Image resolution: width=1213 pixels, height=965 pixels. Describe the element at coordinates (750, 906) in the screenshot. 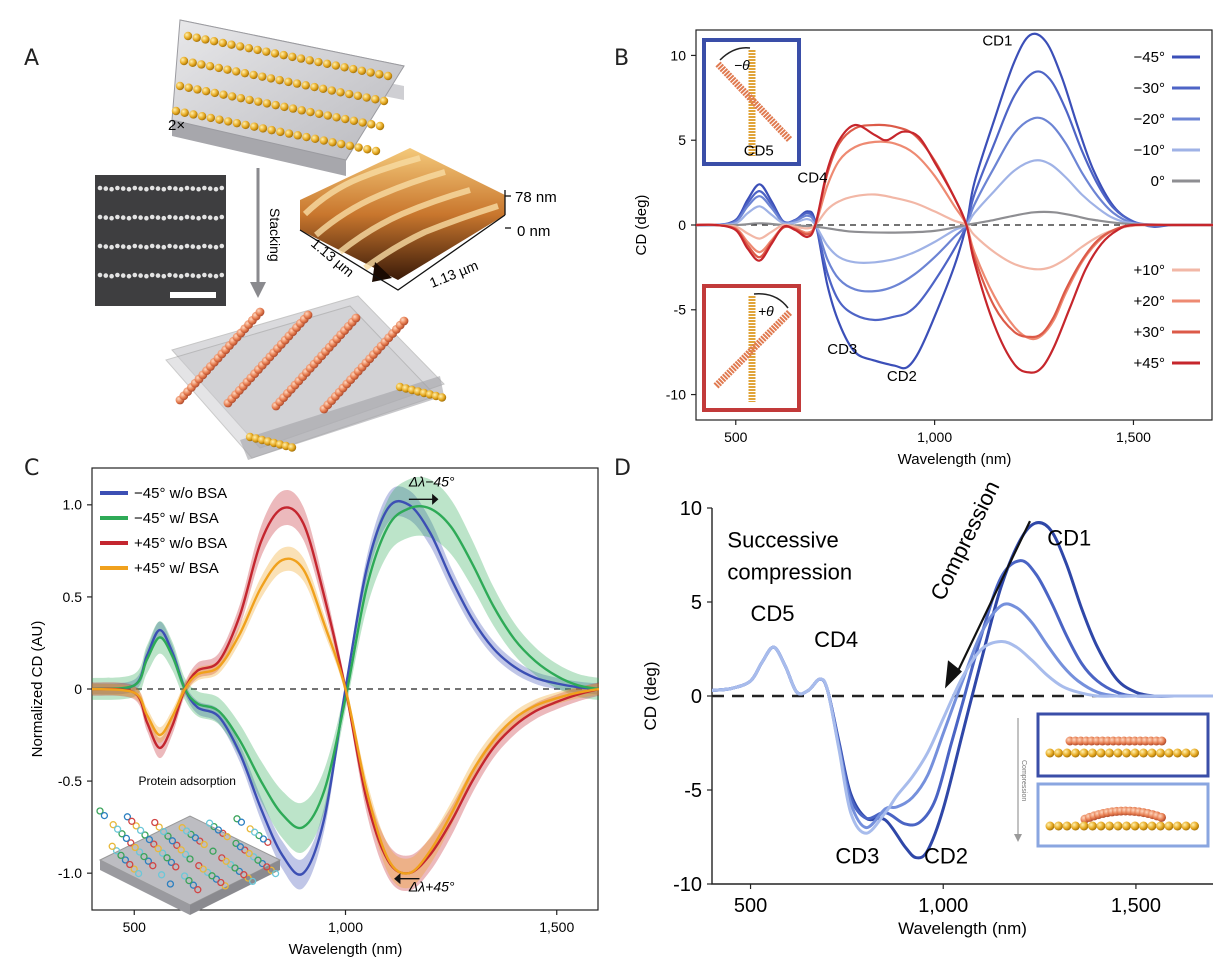

I see `x-tick-label: 500` at that location.